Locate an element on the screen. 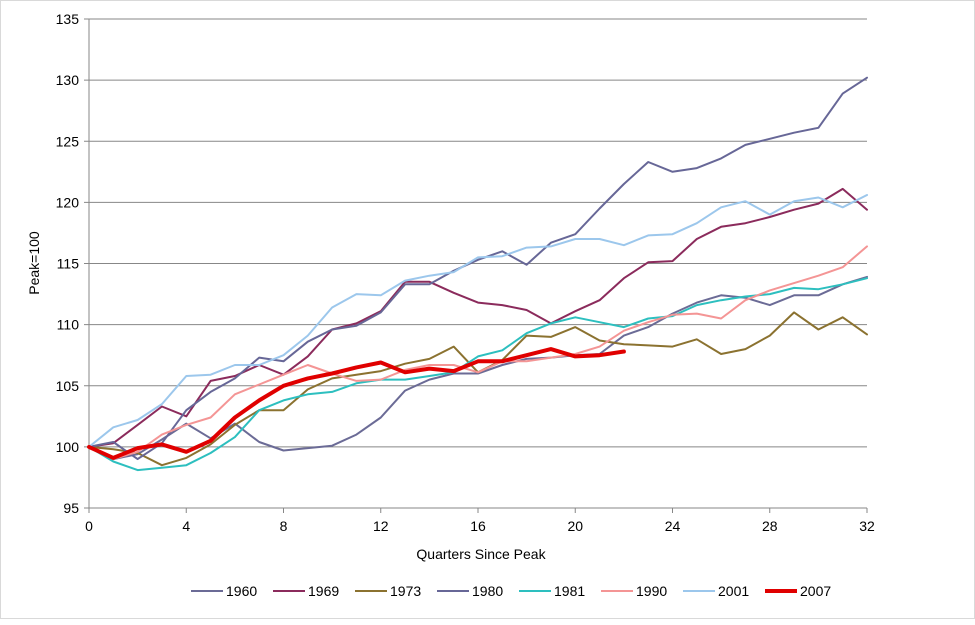 Image resolution: width=975 pixels, height=625 pixels. y-tick-labels: 95 100 105 110 115 120 125 130 135 is located at coordinates (68, 263).